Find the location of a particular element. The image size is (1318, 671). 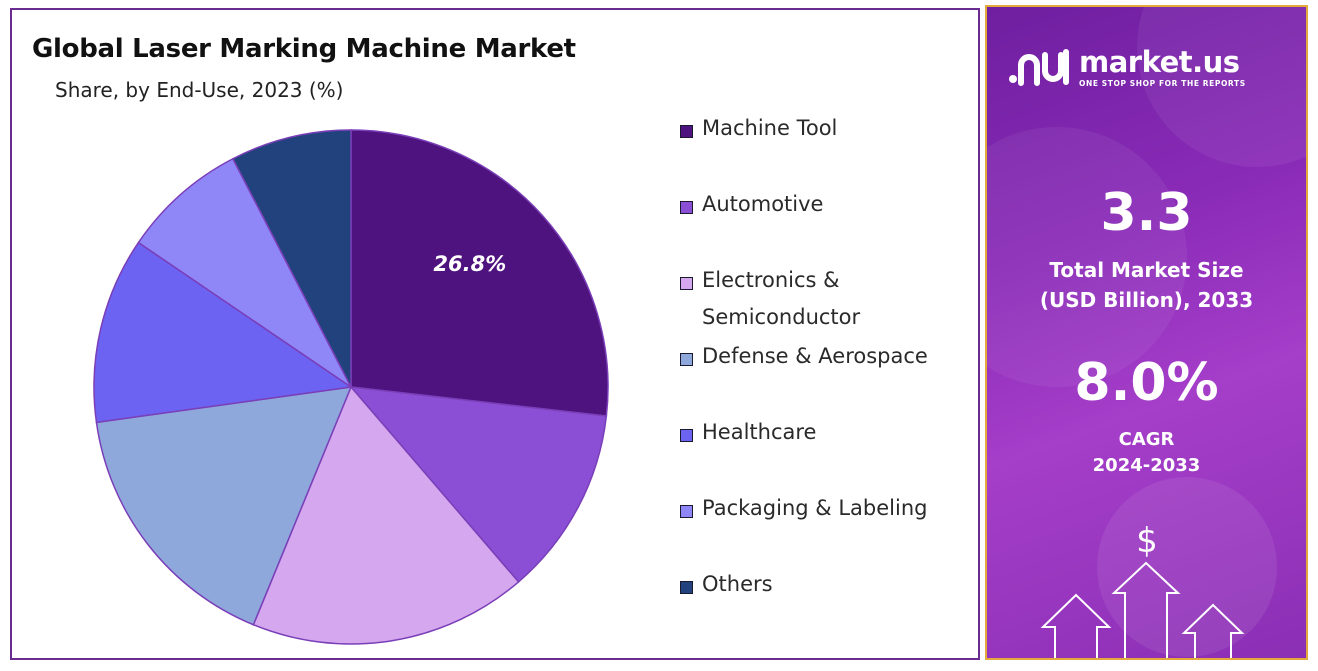

legend-label: Others is located at coordinates (737, 584).